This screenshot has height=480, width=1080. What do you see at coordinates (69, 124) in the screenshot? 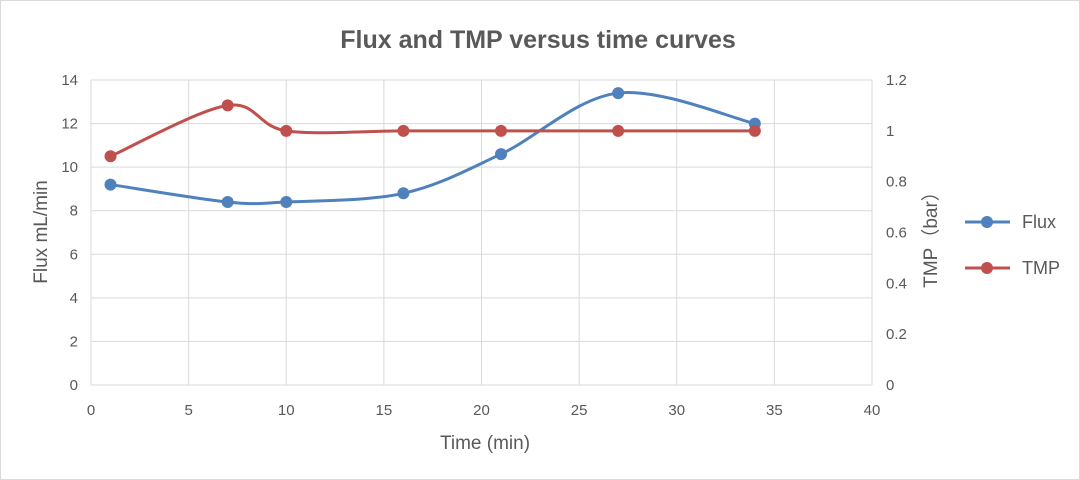
I see `y-tick-label: 12` at bounding box center [69, 124].